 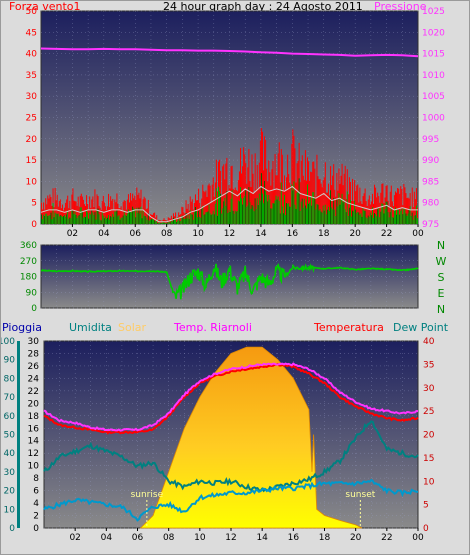 I want to click on pressure-axis-tick: 990, so click(x=430, y=161).